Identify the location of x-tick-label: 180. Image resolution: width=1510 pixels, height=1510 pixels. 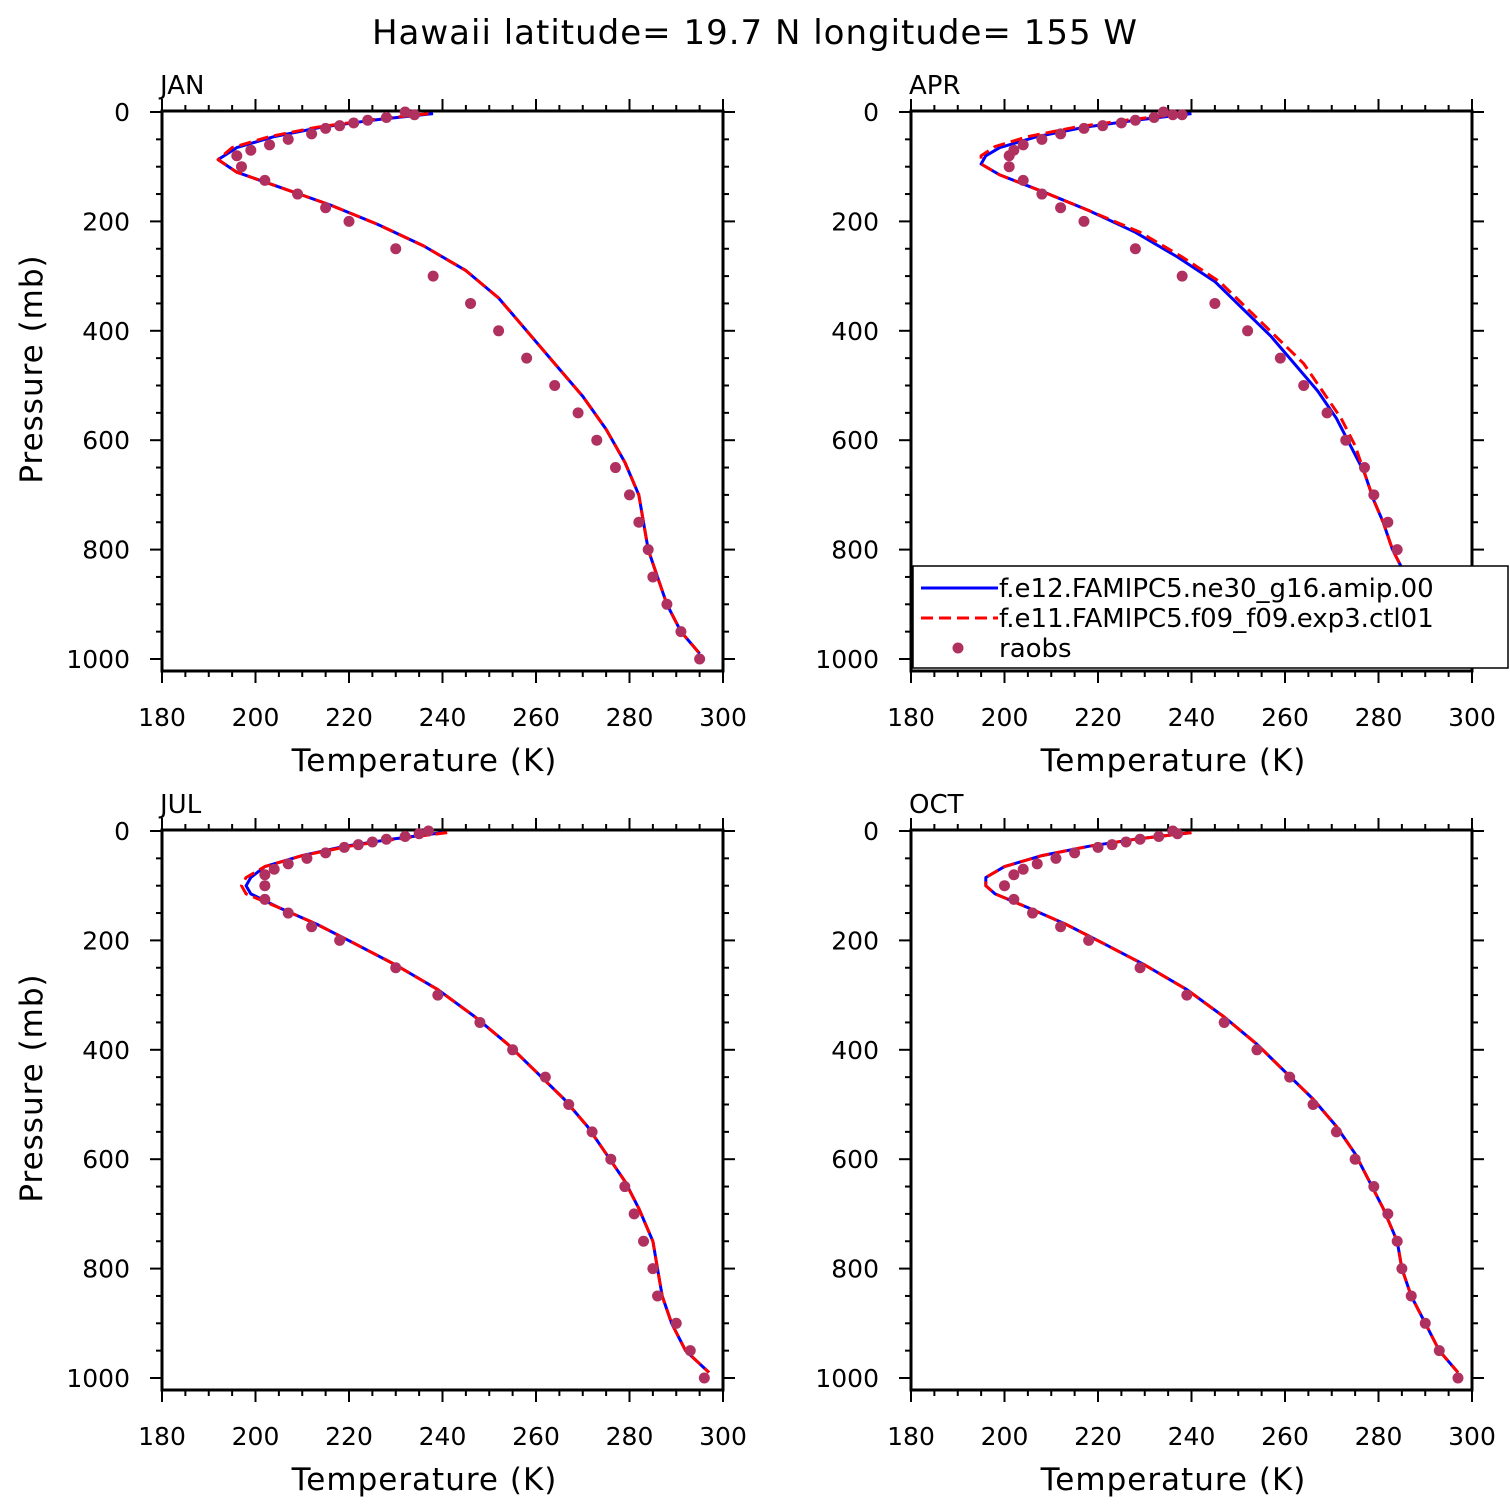
(911, 717).